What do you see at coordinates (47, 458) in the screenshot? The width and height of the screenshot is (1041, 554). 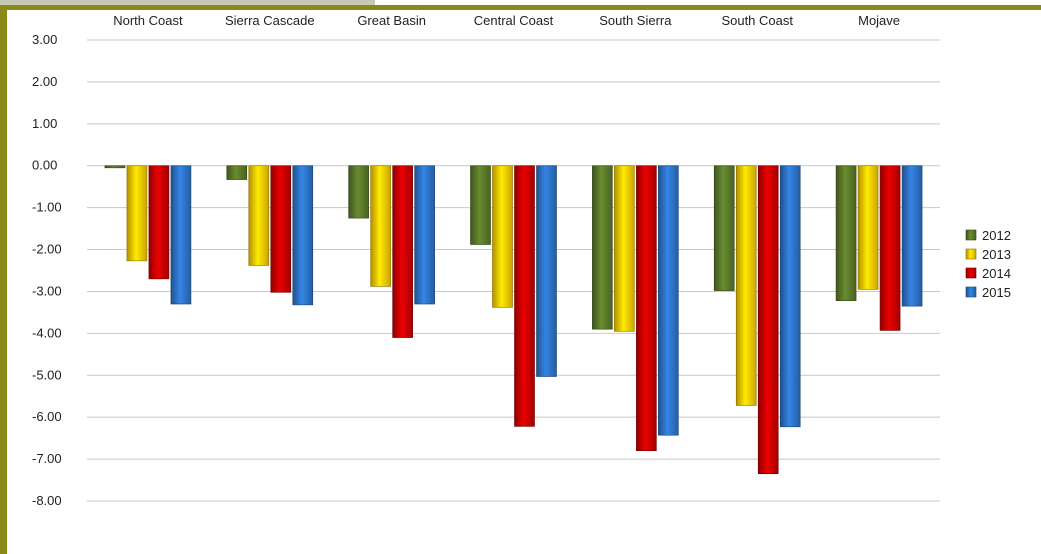 I see `y-tick-label: -7.00` at bounding box center [47, 458].